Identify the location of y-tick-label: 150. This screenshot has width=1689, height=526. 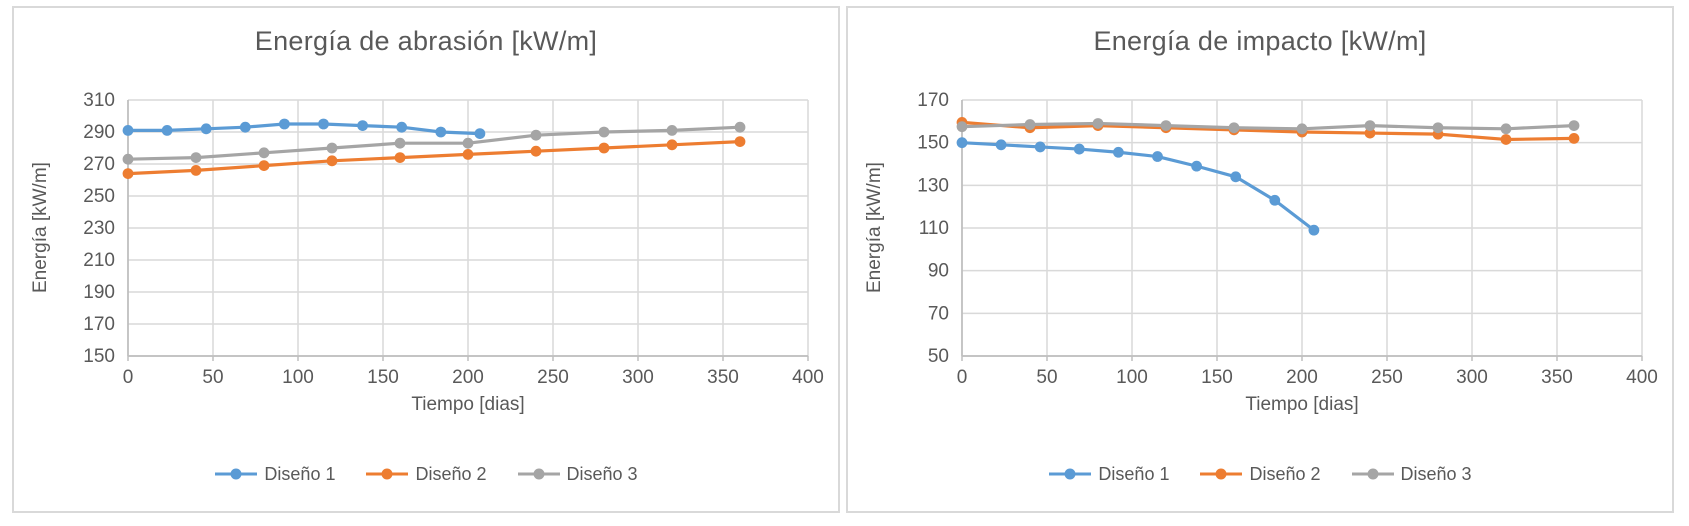
(99, 356).